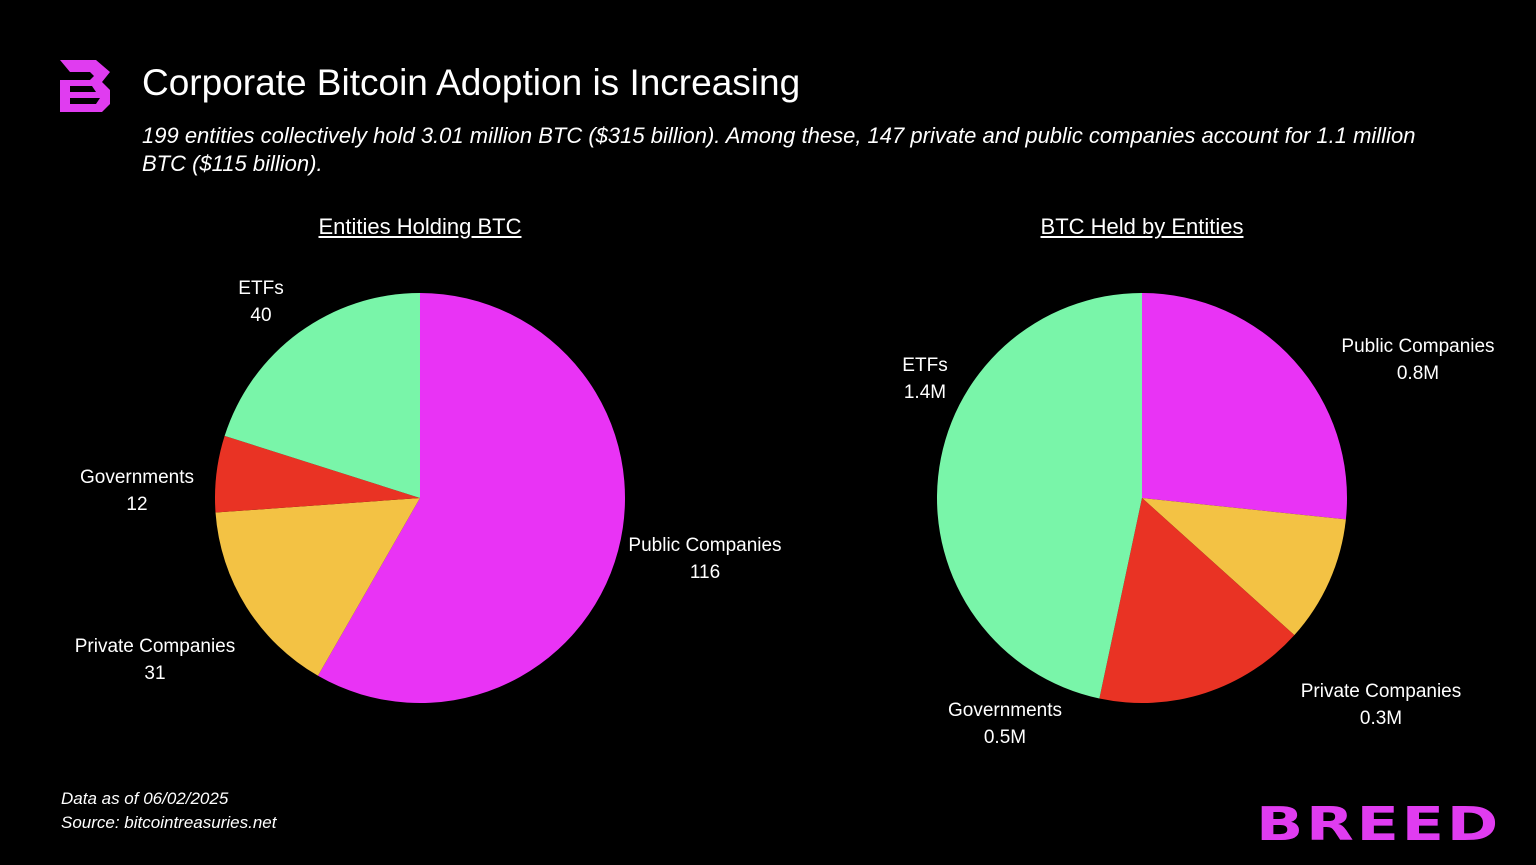 The height and width of the screenshot is (865, 1536). I want to click on breed-logo-icon, so click(85, 86).